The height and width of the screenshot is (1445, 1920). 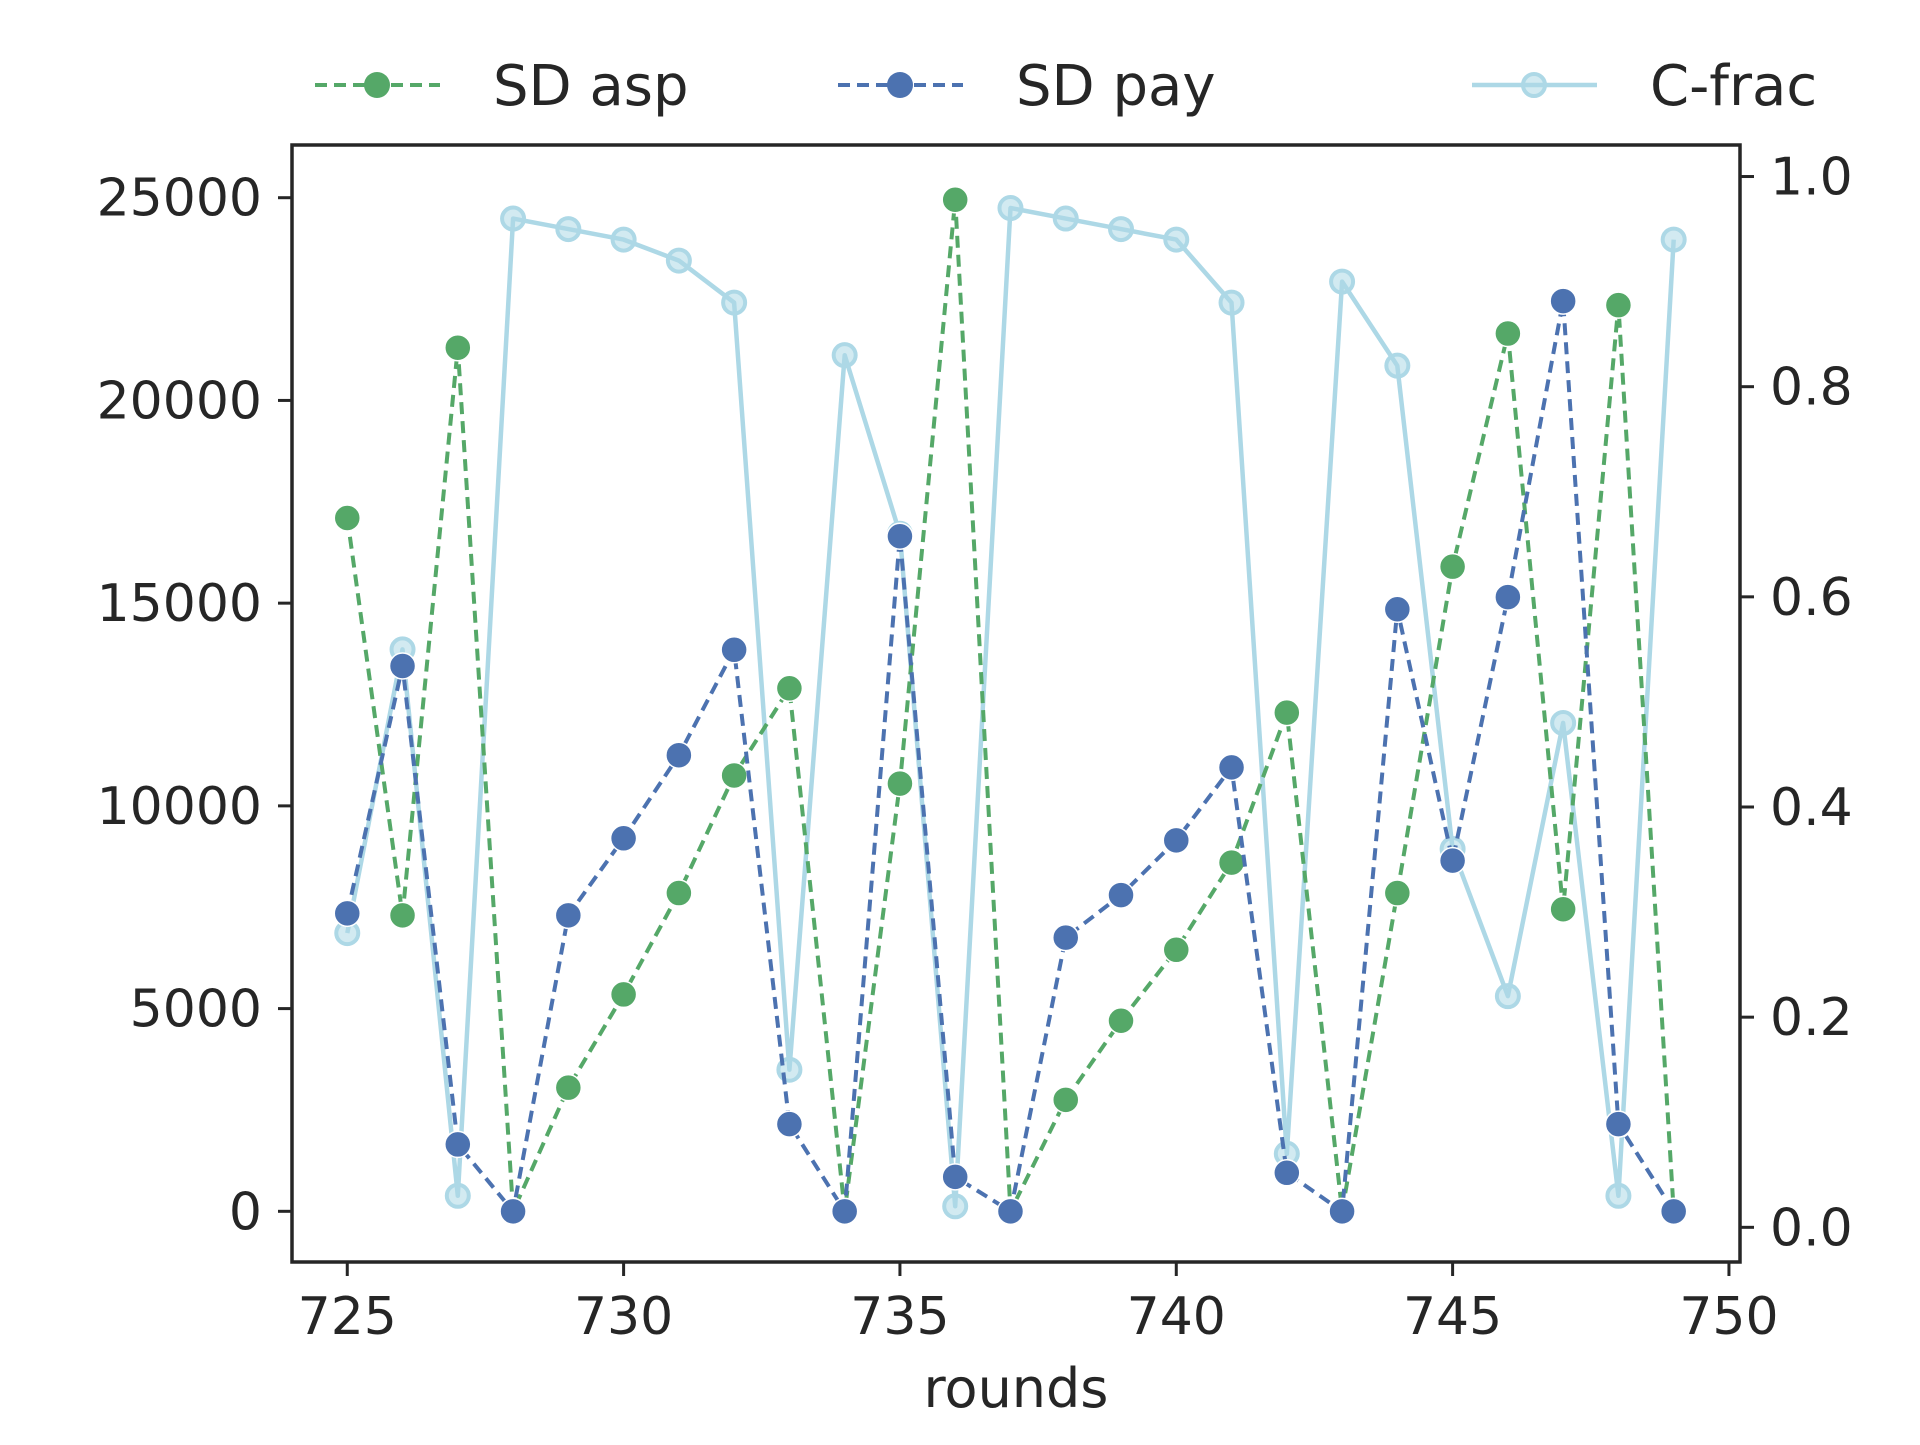 What do you see at coordinates (1811, 808) in the screenshot?
I see `y-tick-label-right: 0.4` at bounding box center [1811, 808].